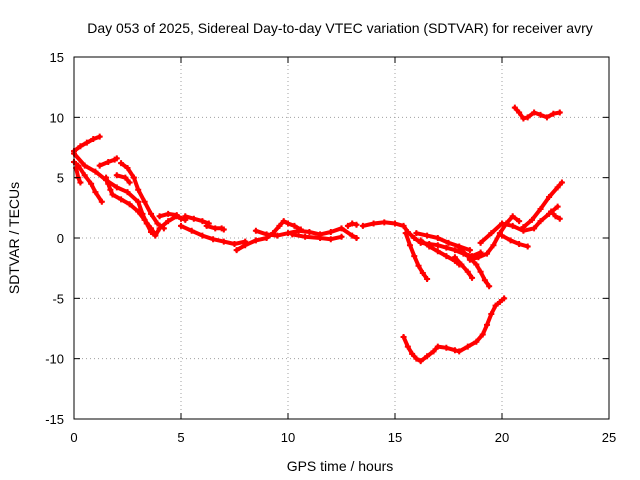 This screenshot has width=640, height=480. I want to click on y-tick-label: 15, so click(57, 57).